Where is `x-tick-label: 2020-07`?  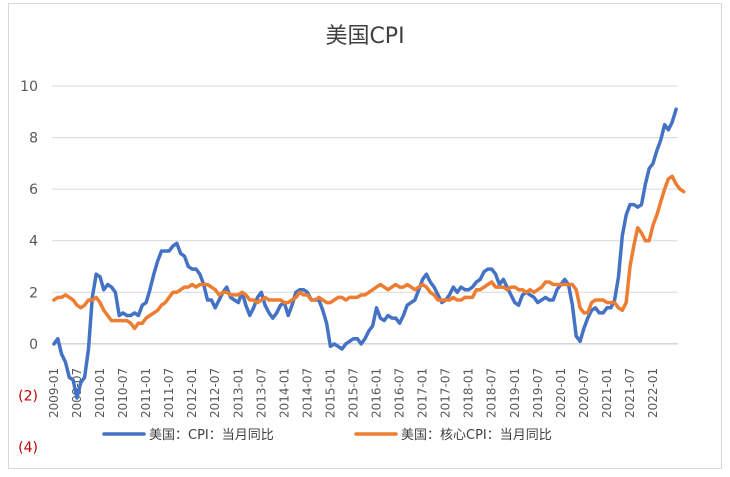 x-tick-label: 2020-07 is located at coordinates (584, 393).